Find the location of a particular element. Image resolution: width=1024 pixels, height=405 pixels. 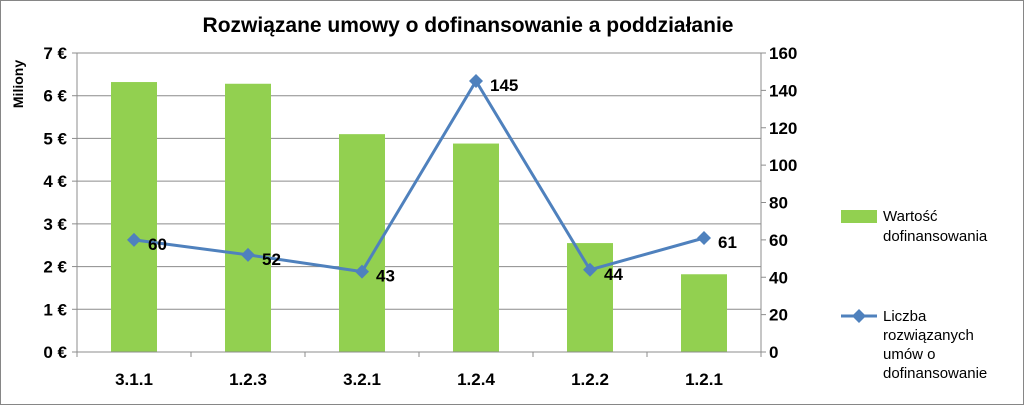

y-tick-label: 0 € is located at coordinates (55, 352).